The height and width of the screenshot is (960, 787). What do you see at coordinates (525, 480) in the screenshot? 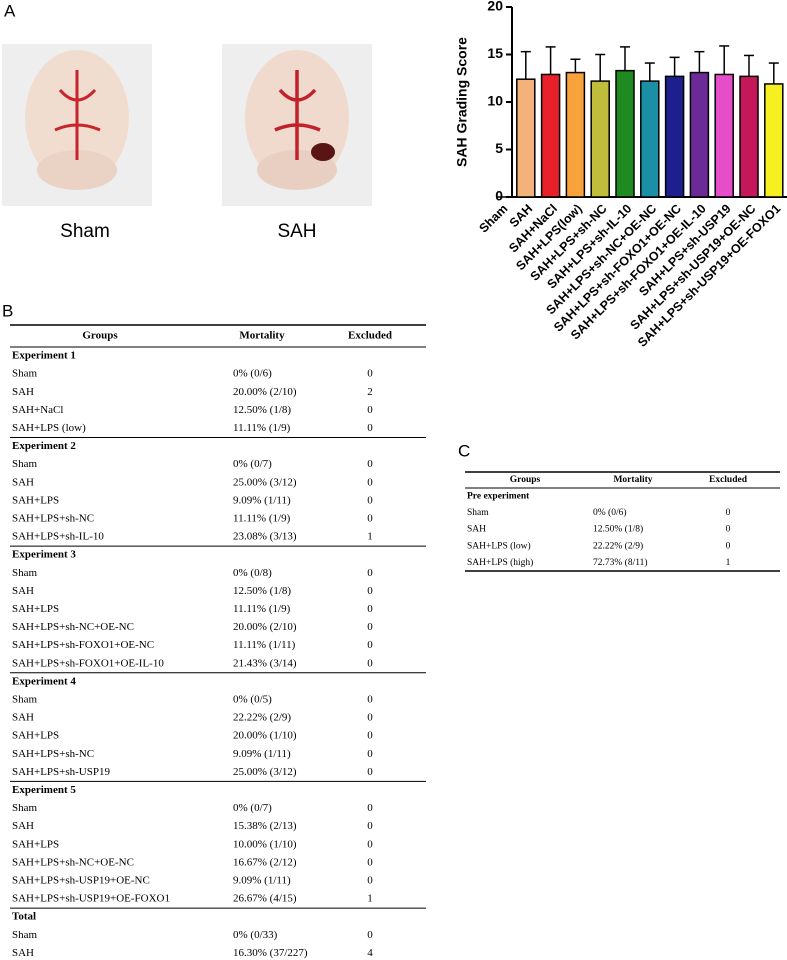
I see `column-header: Groups` at bounding box center [525, 480].